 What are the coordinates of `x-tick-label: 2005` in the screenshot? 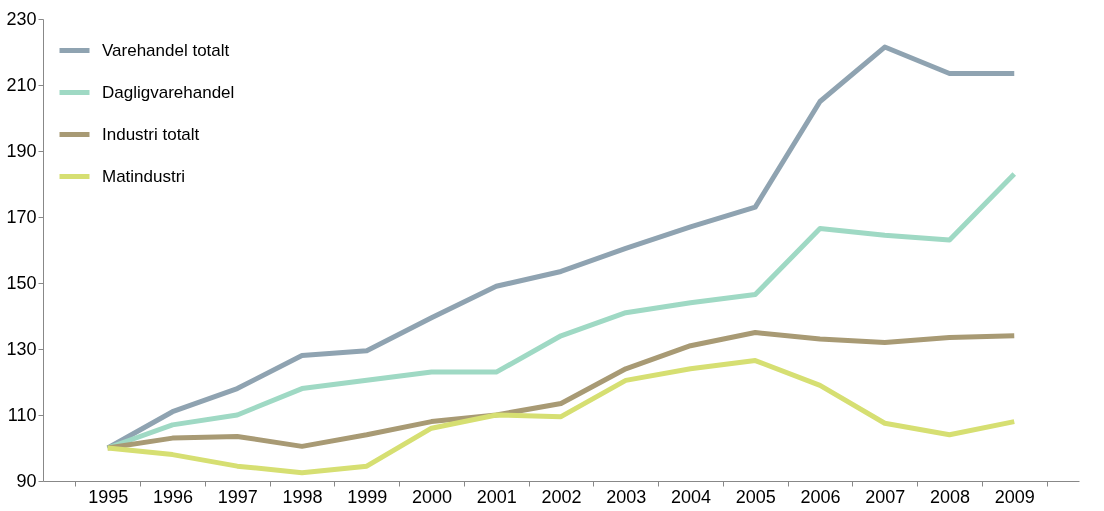 It's located at (755, 496).